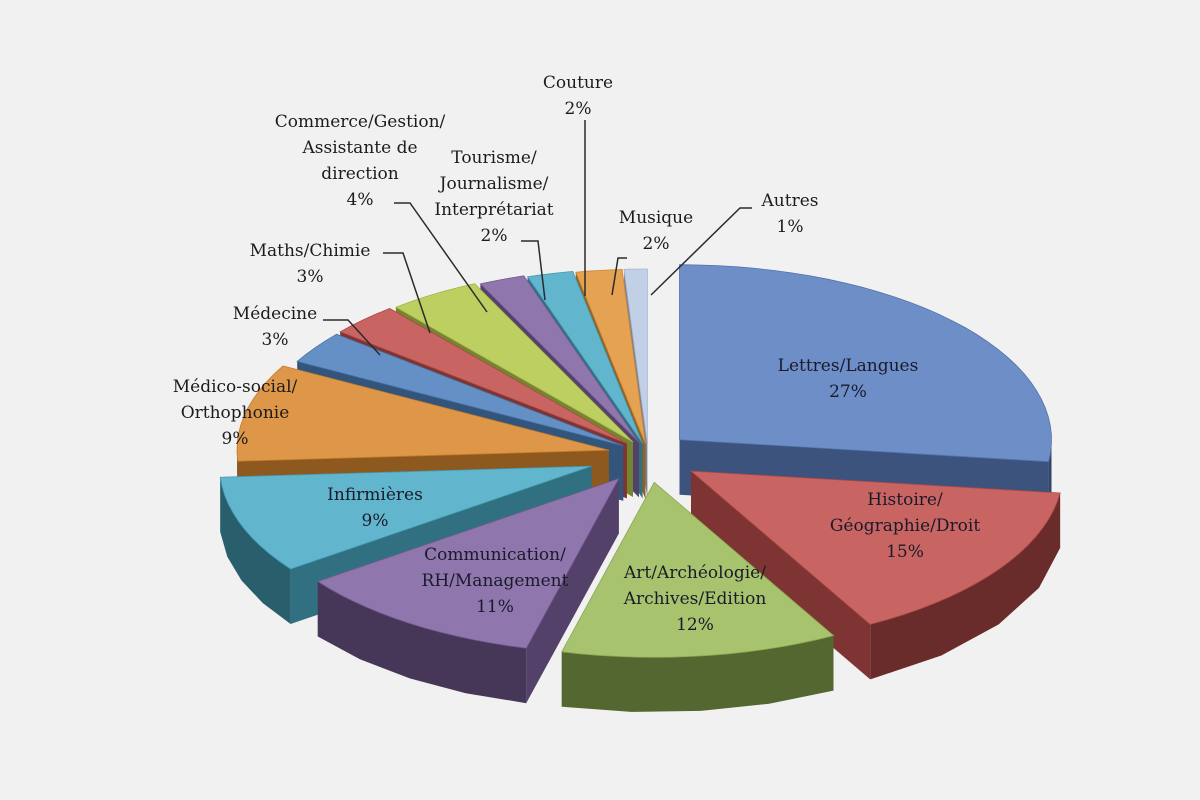  Describe the element at coordinates (656, 231) in the screenshot. I see `label-musique: Musique 2%` at that location.